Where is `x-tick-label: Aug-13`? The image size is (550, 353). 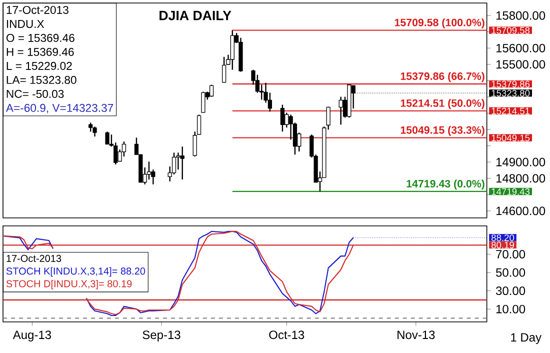
x-tick-label: Aug-13 is located at coordinates (32, 336).